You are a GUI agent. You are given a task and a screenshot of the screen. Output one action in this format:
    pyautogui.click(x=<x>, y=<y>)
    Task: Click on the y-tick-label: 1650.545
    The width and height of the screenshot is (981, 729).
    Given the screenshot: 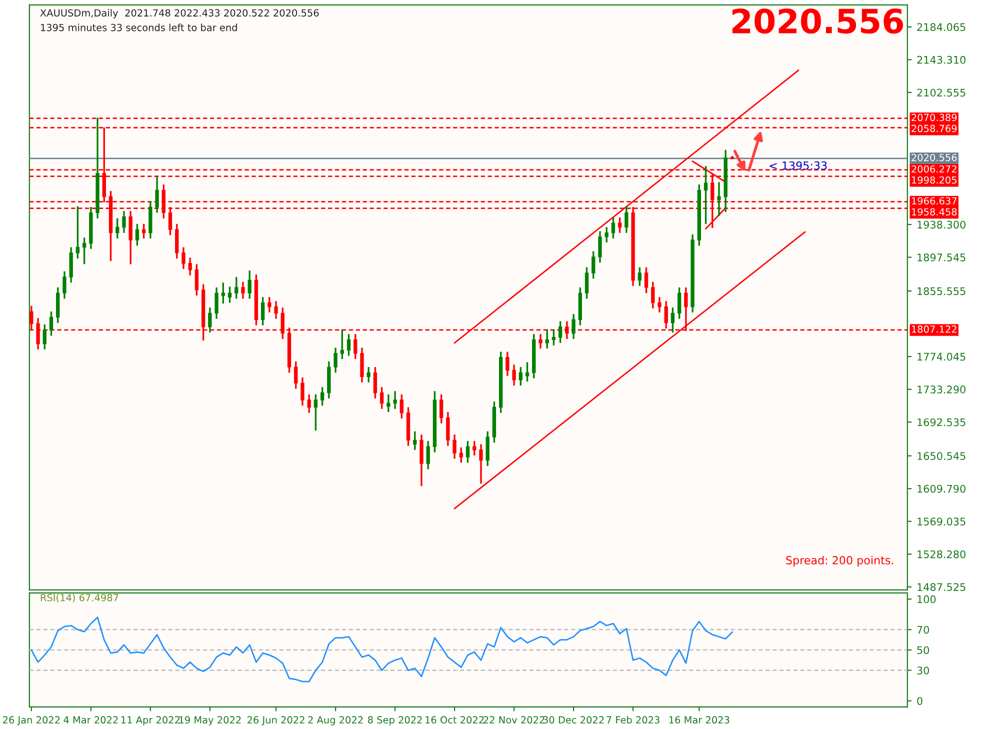 What is the action you would take?
    pyautogui.click(x=942, y=456)
    